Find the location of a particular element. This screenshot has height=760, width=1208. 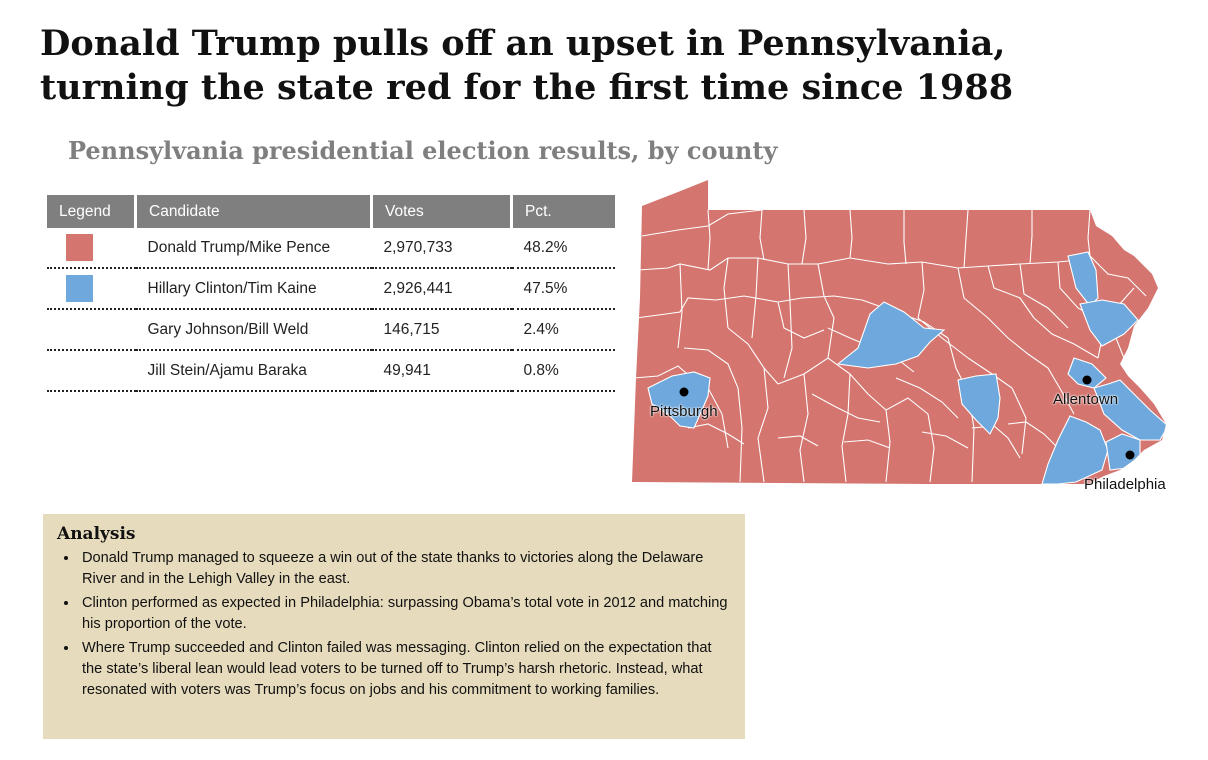

allentown-dot is located at coordinates (1087, 380).